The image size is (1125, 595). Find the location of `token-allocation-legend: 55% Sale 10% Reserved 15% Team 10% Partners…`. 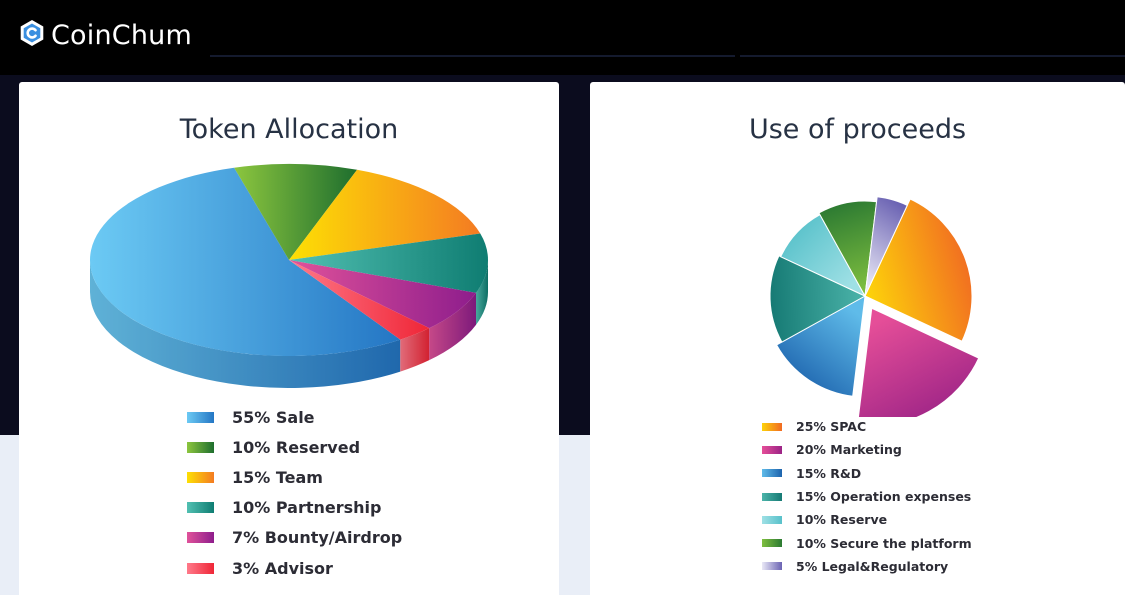

token-allocation-legend: 55% Sale 10% Reserved 15% Team 10% Partners… is located at coordinates (294, 492).